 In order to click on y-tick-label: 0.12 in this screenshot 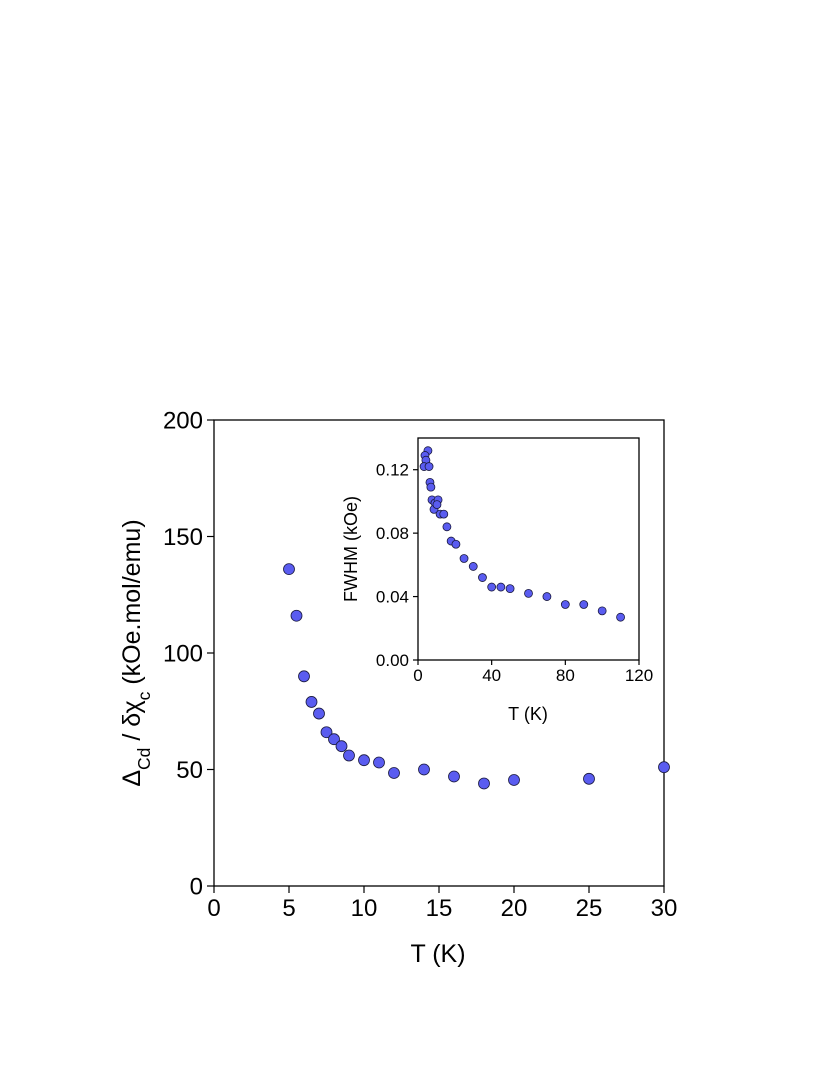, I will do `click(392, 470)`.